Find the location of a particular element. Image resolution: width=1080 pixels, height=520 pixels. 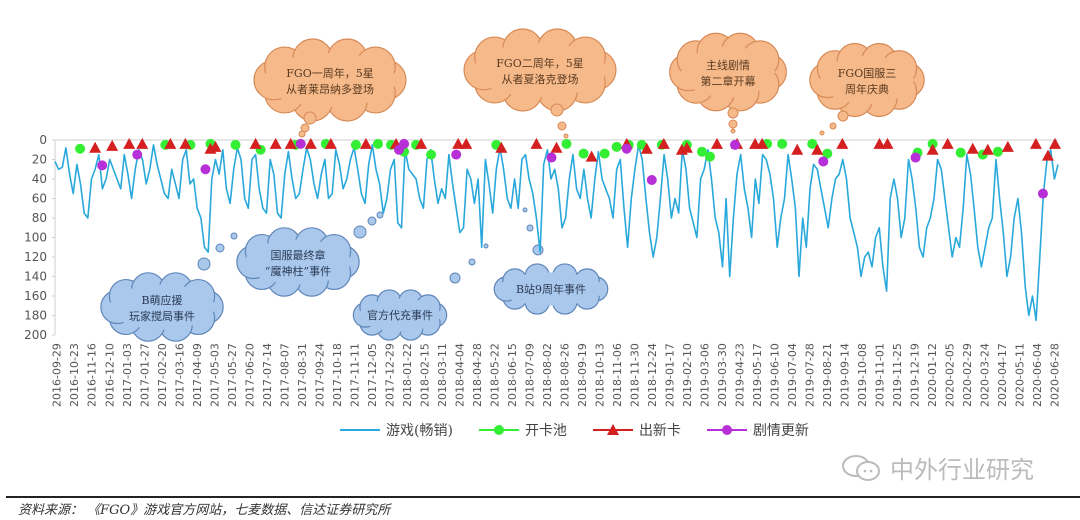

chart-markers is located at coordinates (568, 168).